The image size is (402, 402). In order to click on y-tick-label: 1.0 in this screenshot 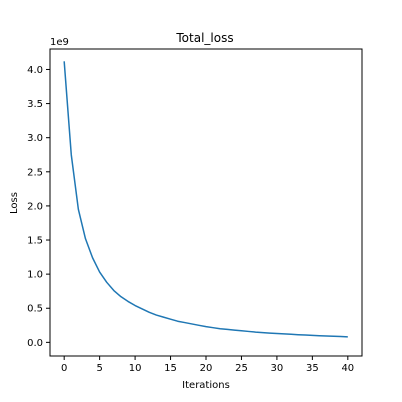, I will do `click(35, 275)`.